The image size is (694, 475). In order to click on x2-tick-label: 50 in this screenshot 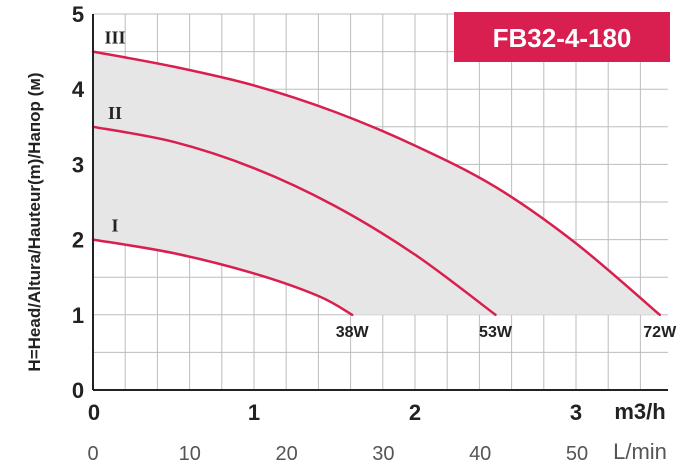, I will do `click(577, 454)`.